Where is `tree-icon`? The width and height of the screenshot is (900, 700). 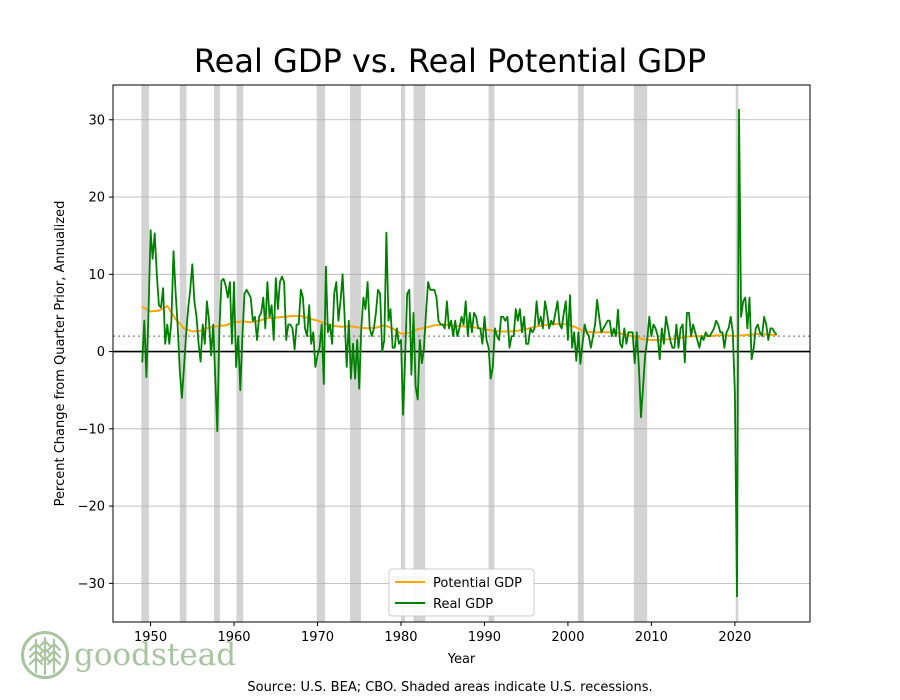
tree-icon is located at coordinates (45, 655).